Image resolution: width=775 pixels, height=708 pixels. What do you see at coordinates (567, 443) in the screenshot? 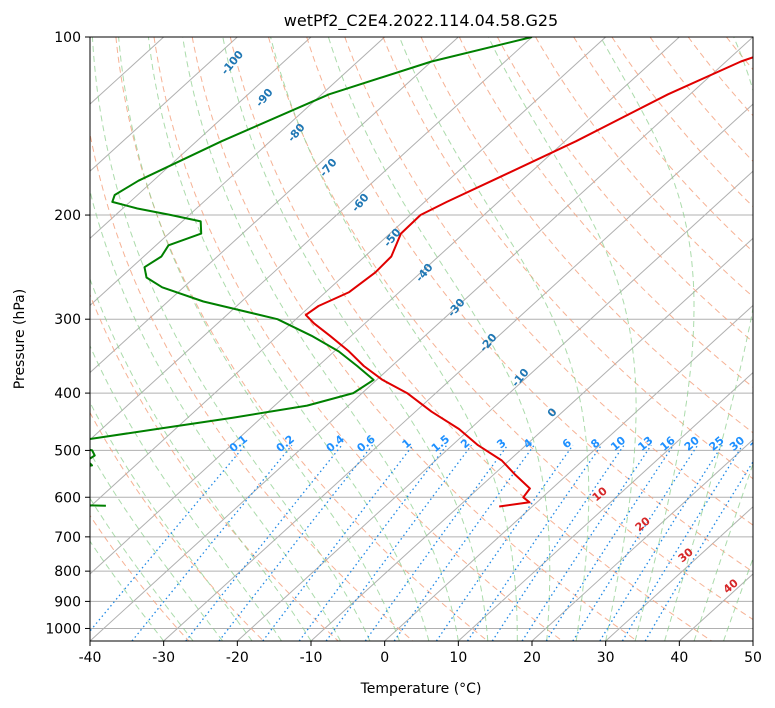
I see `mixing-ratio-label: 6` at bounding box center [567, 443].